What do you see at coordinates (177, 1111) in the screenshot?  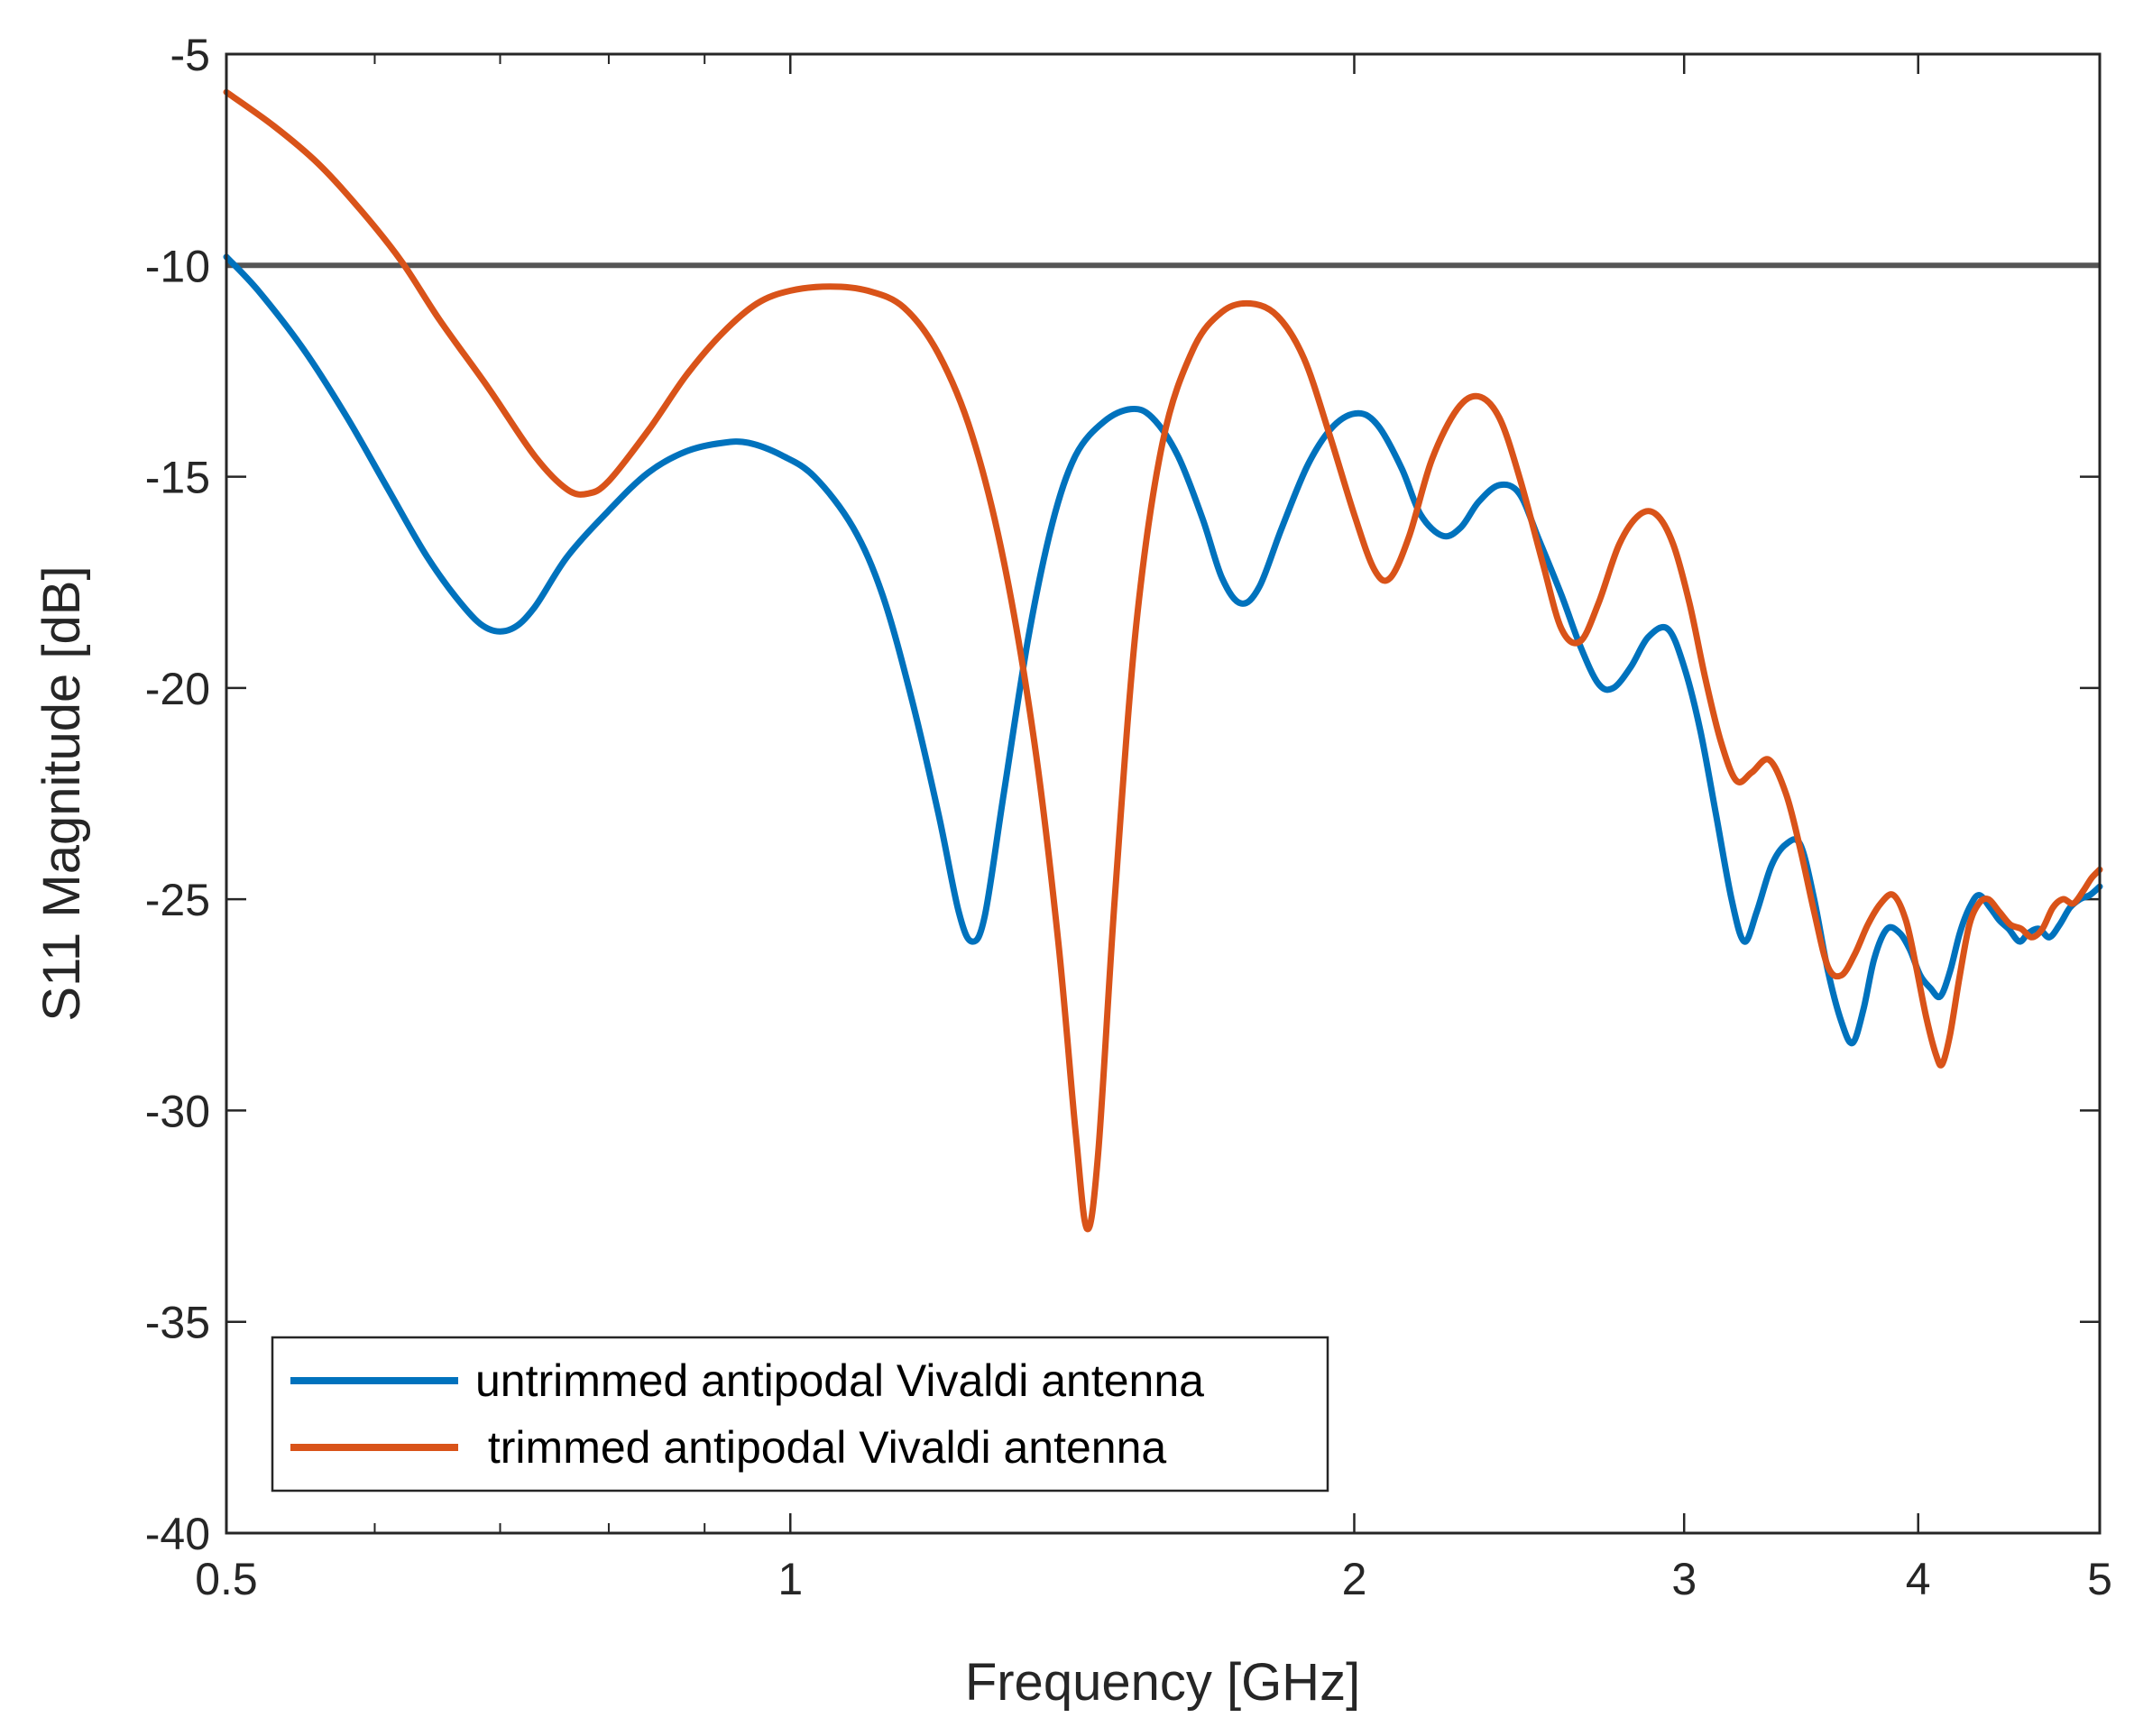 I see `y-tick-label: -30` at bounding box center [177, 1111].